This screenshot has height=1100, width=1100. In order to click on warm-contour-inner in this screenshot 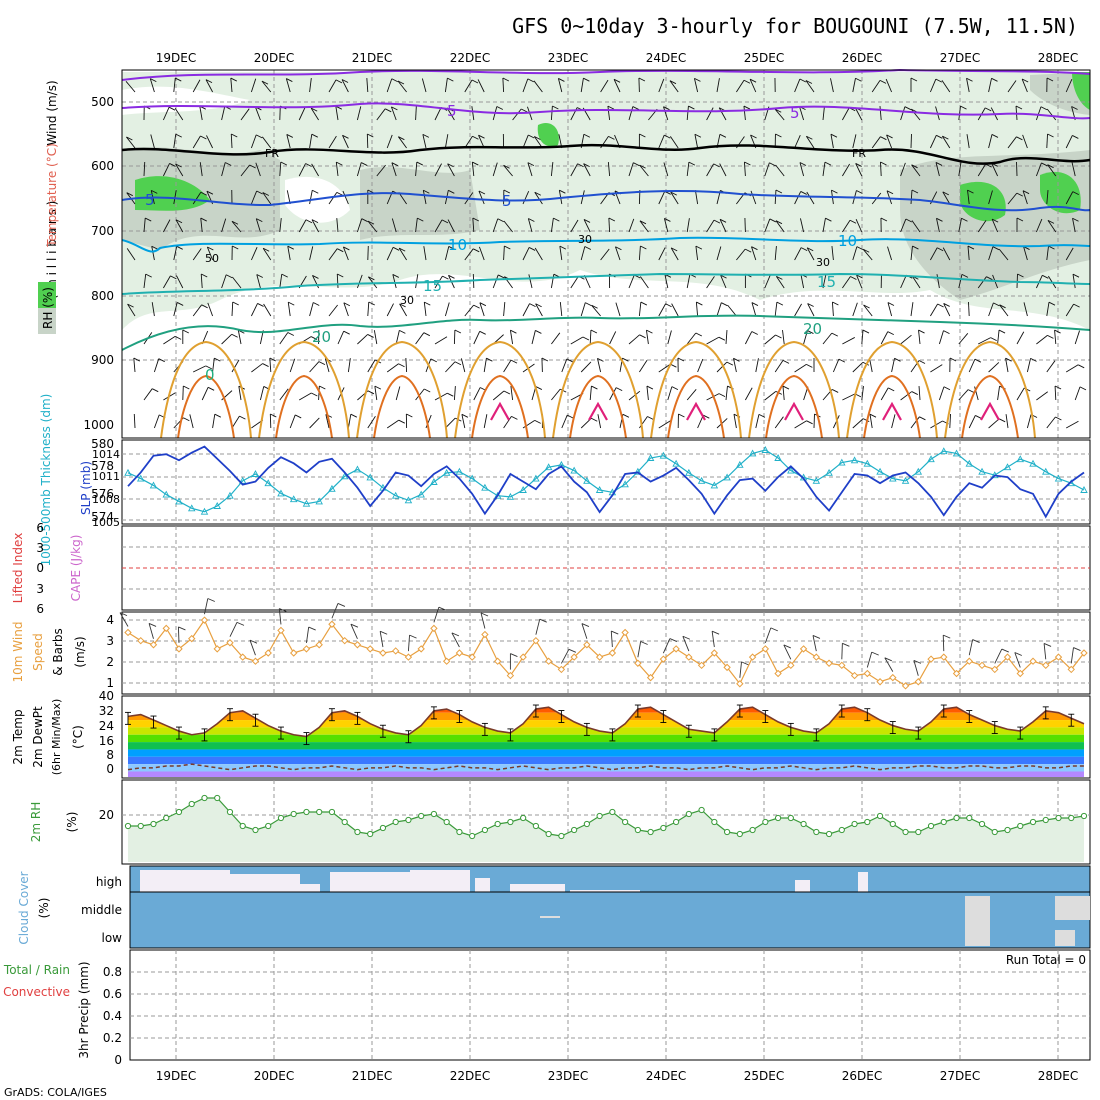, I will do `click(206, 406)`.